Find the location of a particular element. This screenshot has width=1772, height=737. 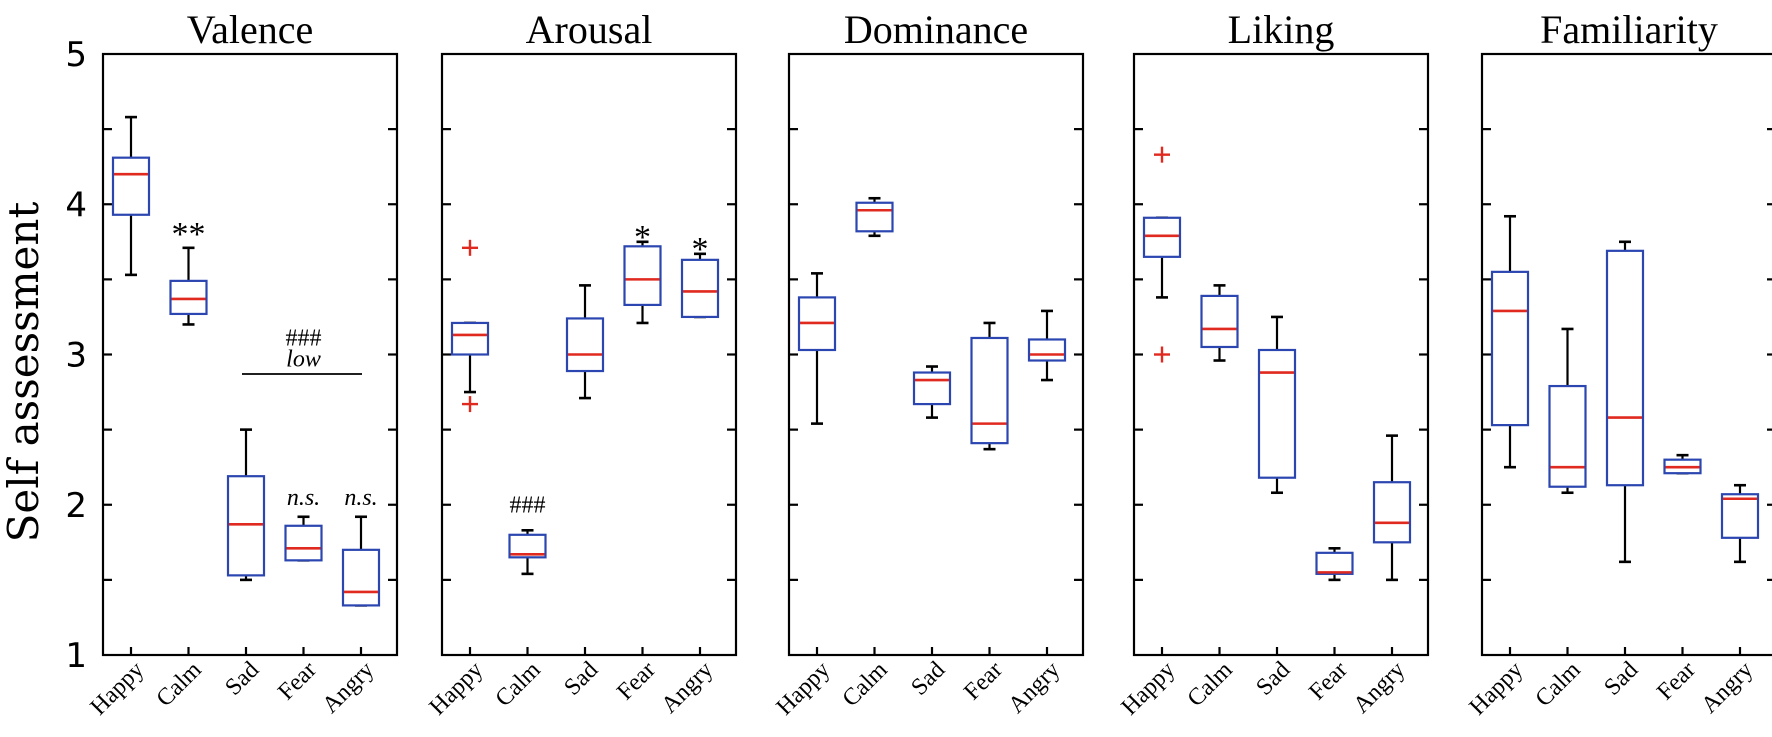

panel-title: Liking is located at coordinates (1281, 29).